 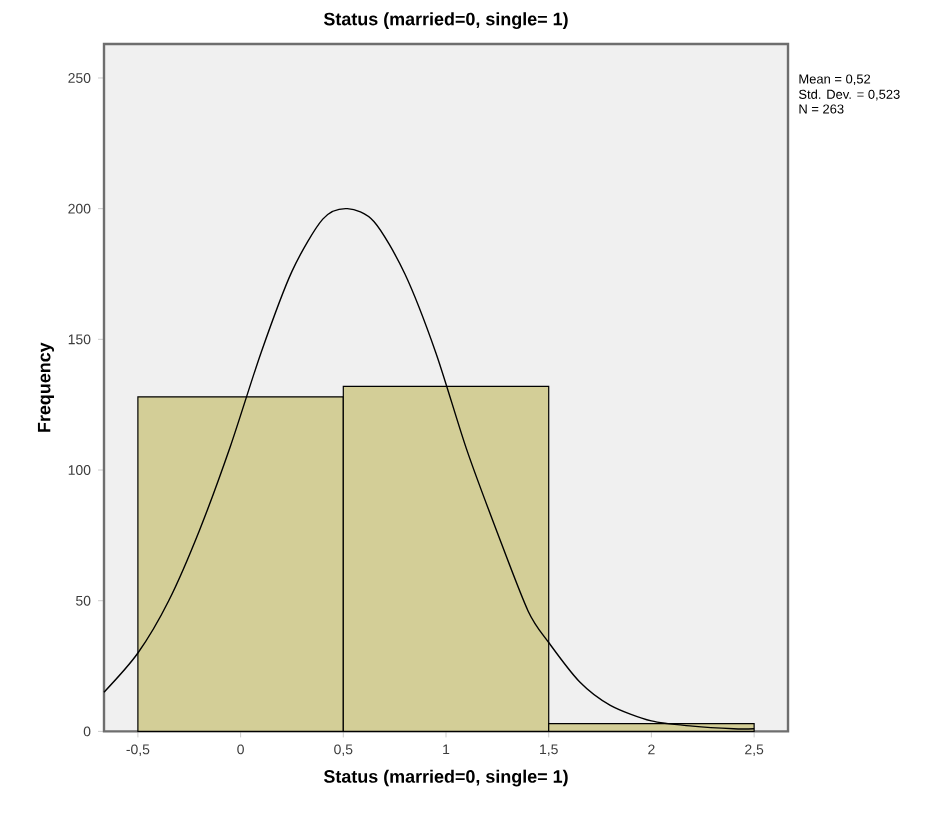 What do you see at coordinates (445, 20) in the screenshot?
I see `chart-title: Status (married=0, single= 1)` at bounding box center [445, 20].